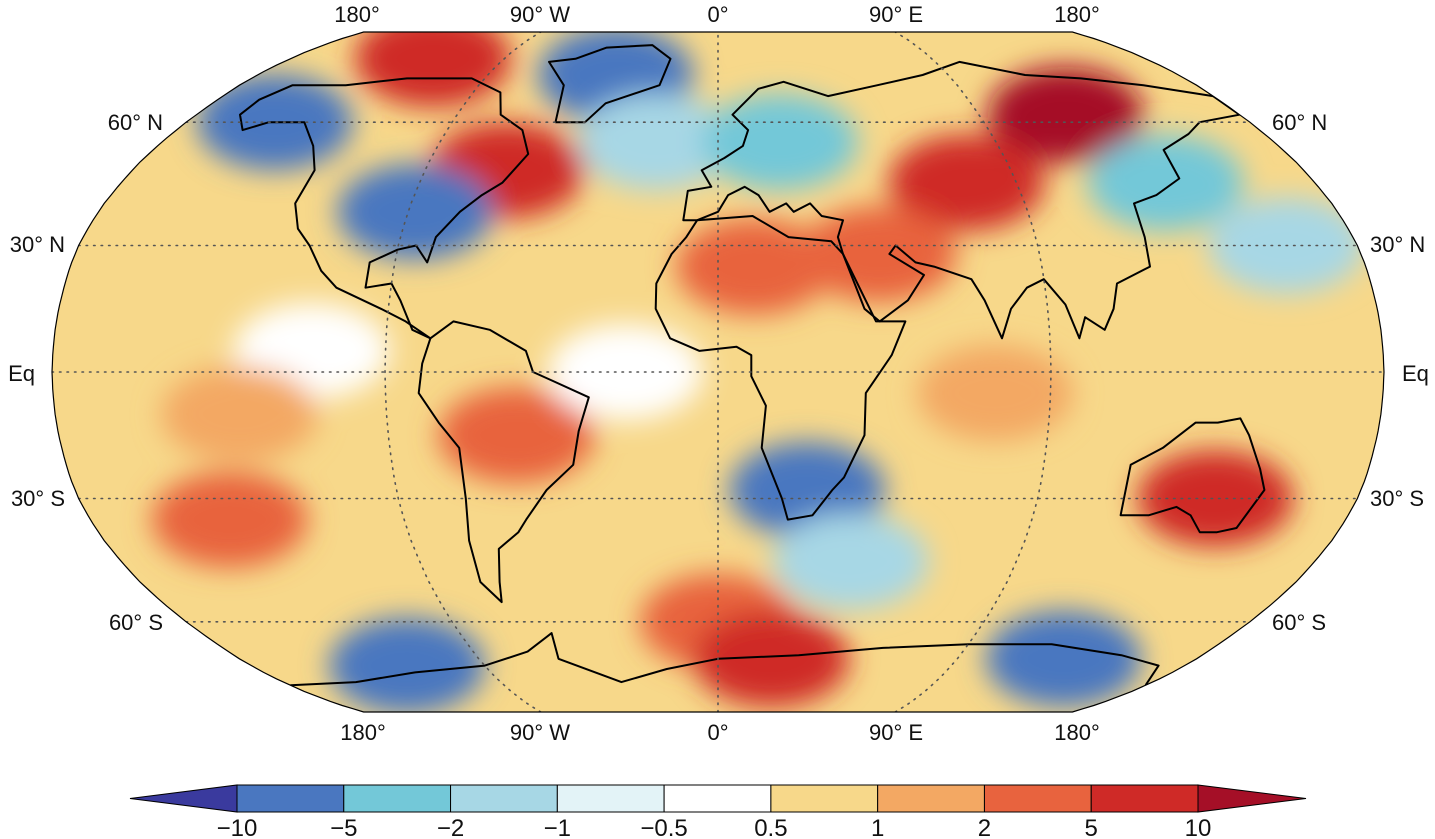  Describe the element at coordinates (363, 732) in the screenshot. I see `lon-label-bottom-180w: 180°` at that location.